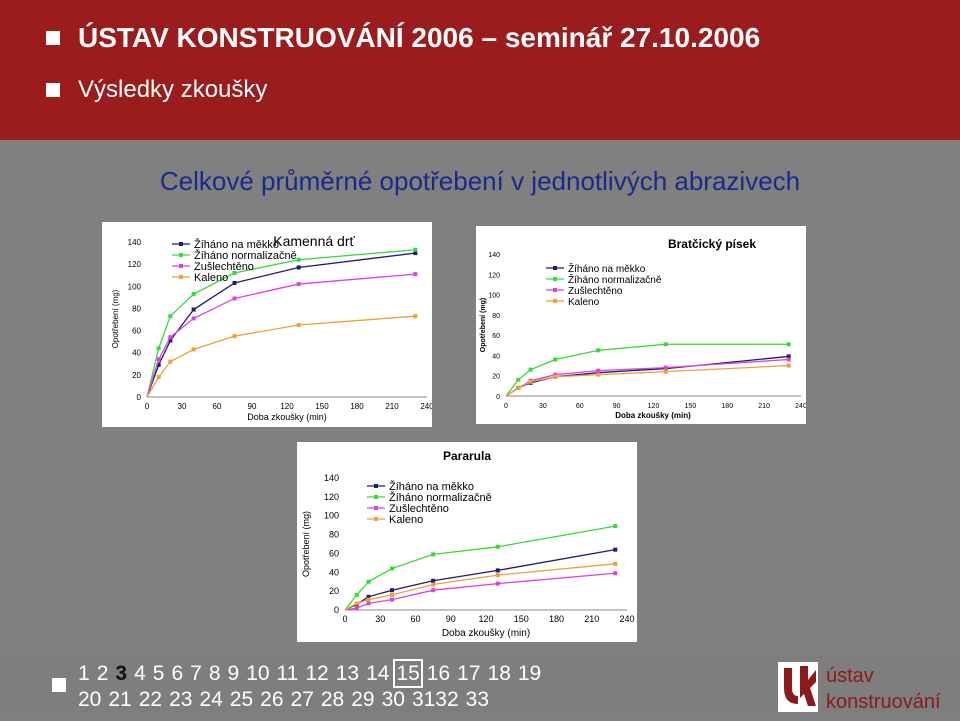 The image size is (960, 721). Describe the element at coordinates (331, 516) in the screenshot. I see `y-tick-label: 100` at that location.